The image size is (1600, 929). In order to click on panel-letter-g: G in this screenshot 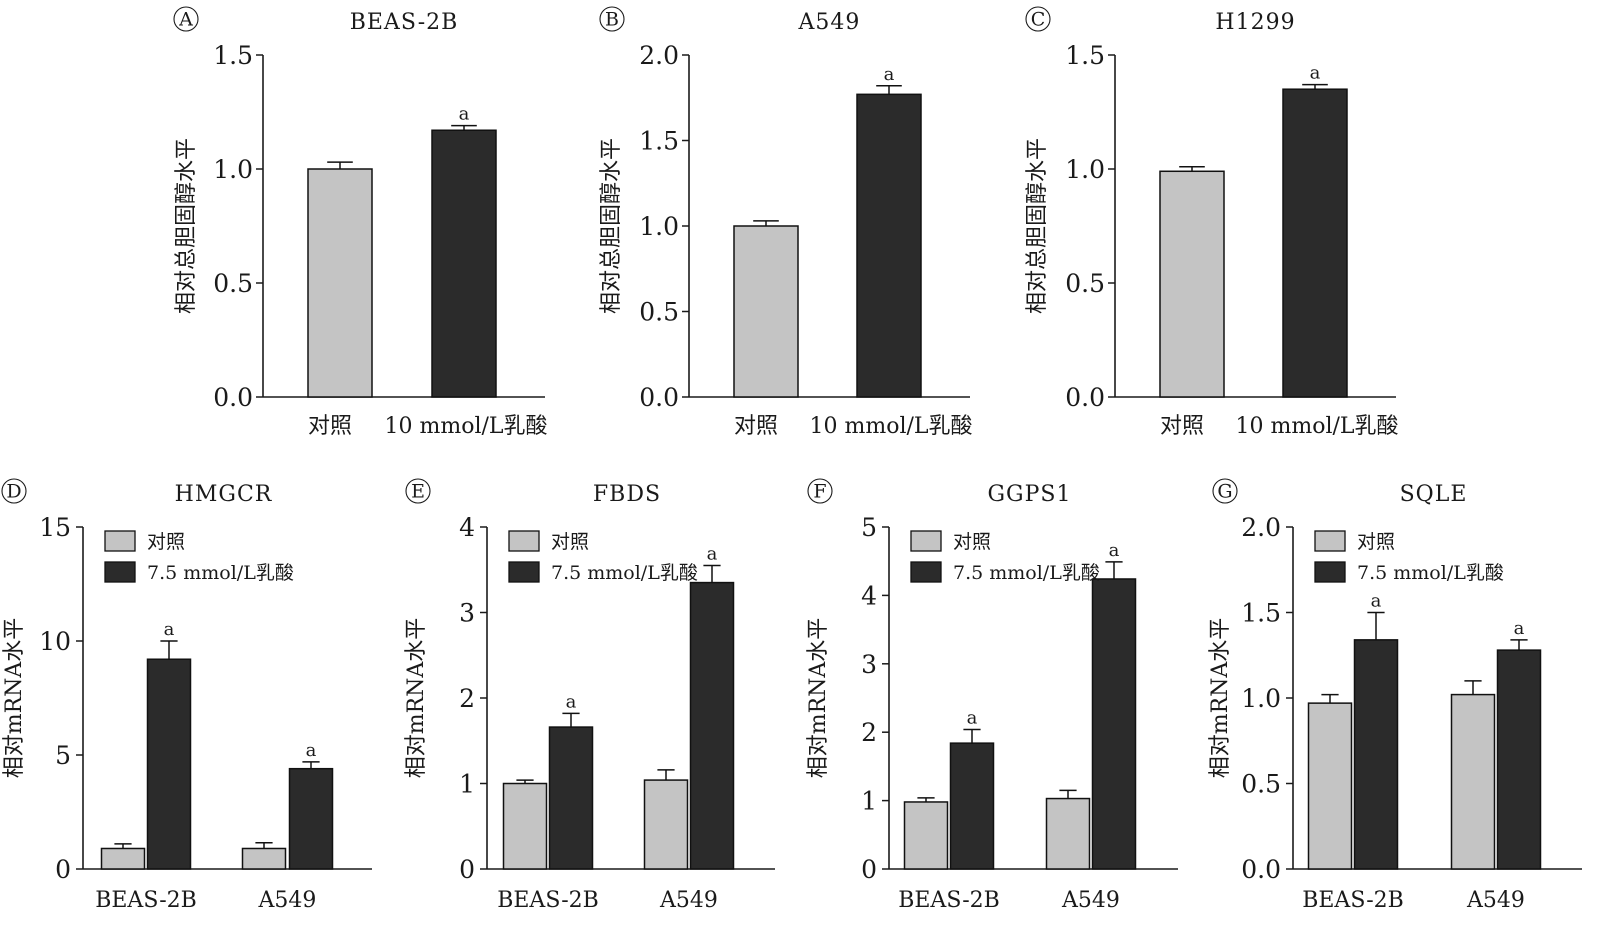, I will do `click(1225, 491)`.